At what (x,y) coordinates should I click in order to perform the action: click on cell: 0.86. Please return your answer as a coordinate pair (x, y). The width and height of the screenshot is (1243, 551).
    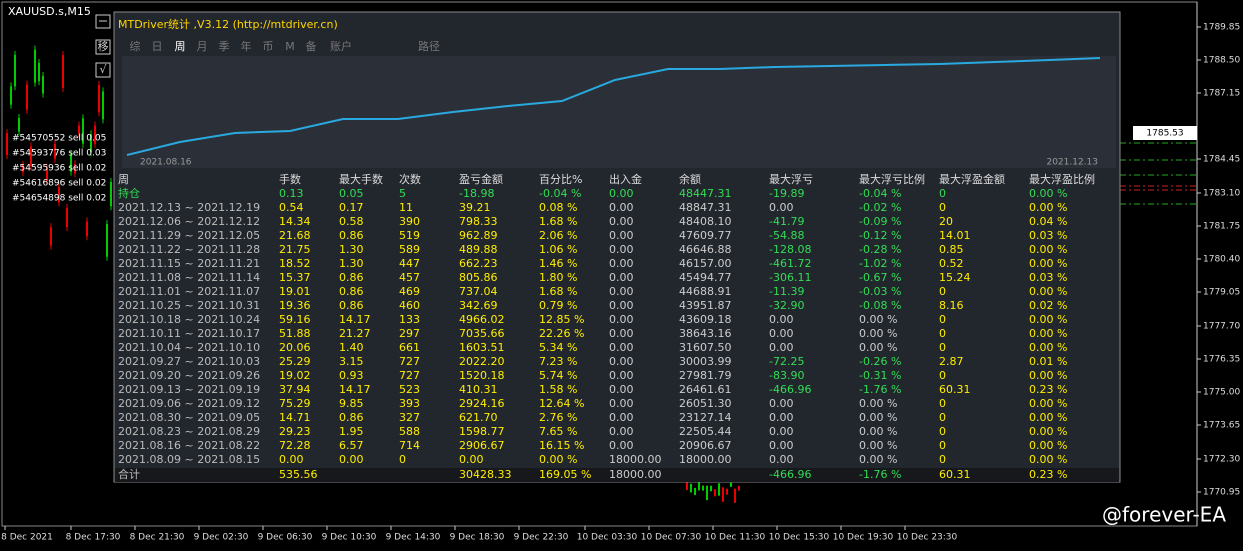
    Looking at the image, I should click on (351, 417).